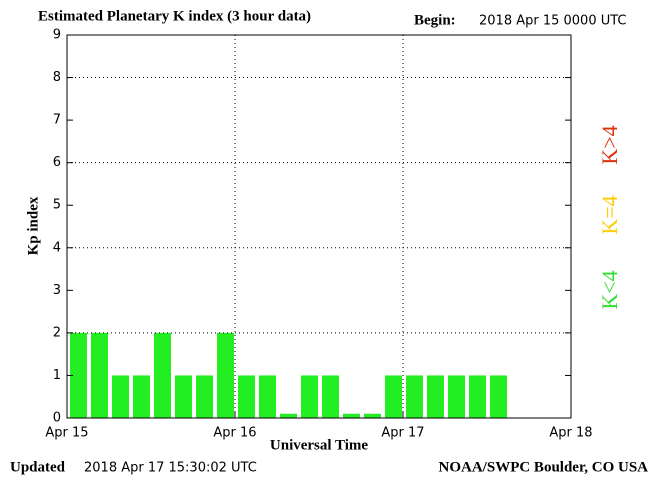 The image size is (652, 481). I want to click on y-tick-label: 6, so click(57, 162).